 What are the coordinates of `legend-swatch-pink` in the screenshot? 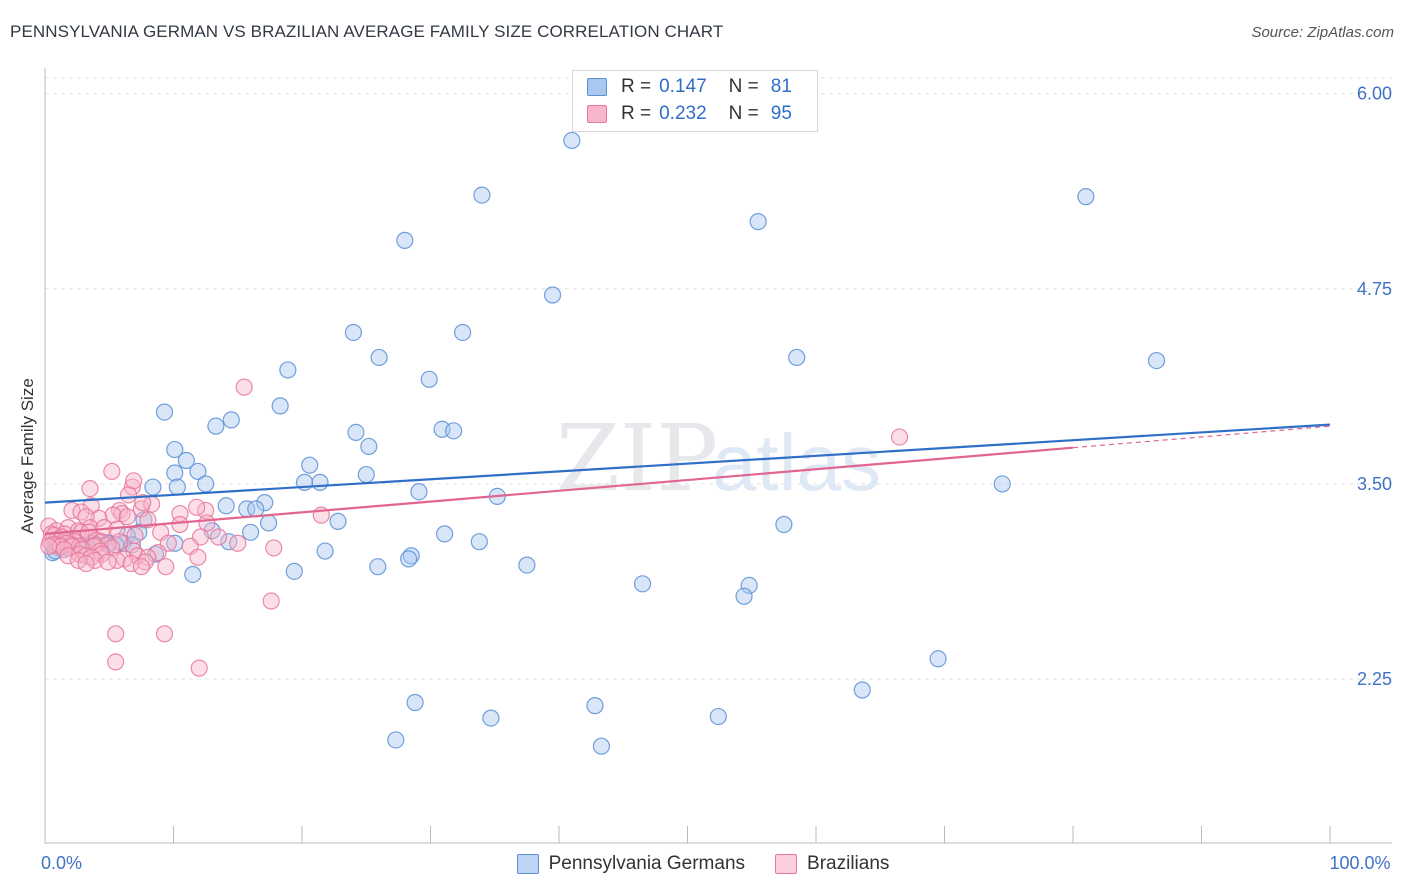 It's located at (597, 114).